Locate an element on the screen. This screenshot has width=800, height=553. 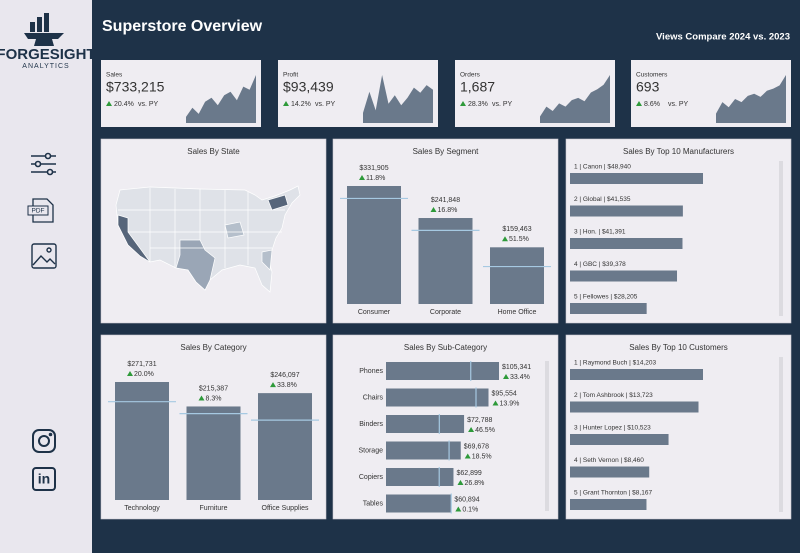
category-label: Consumer is located at coordinates (374, 312).